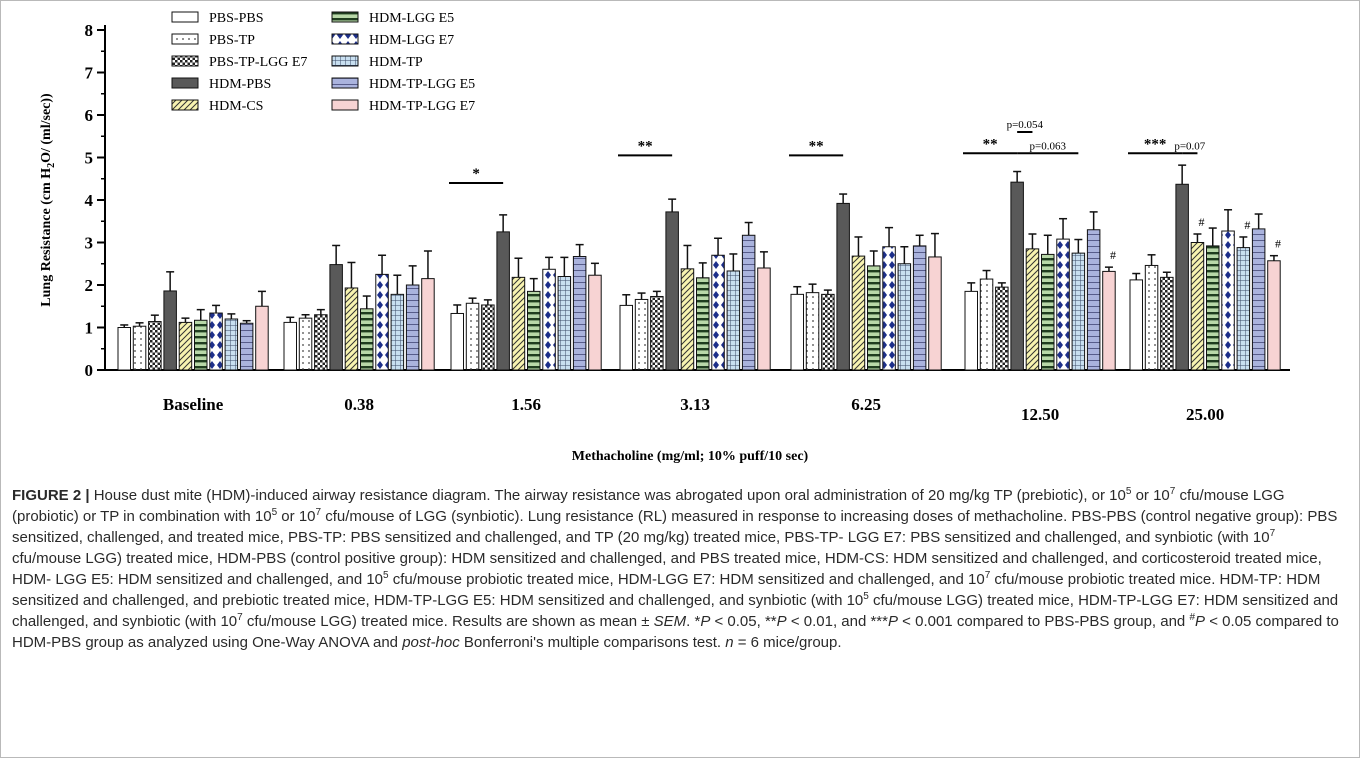 This screenshot has width=1360, height=758. I want to click on legend-label: PBS-PBS, so click(236, 18).